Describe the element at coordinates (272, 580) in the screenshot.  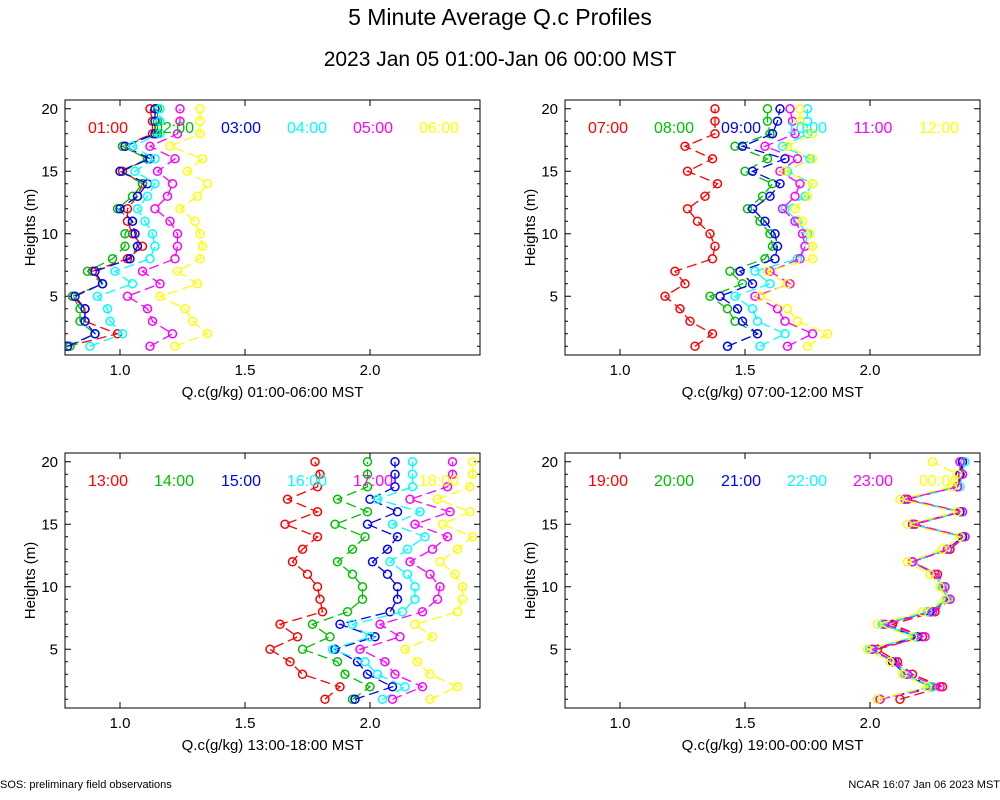
I see `plot-frame` at that location.